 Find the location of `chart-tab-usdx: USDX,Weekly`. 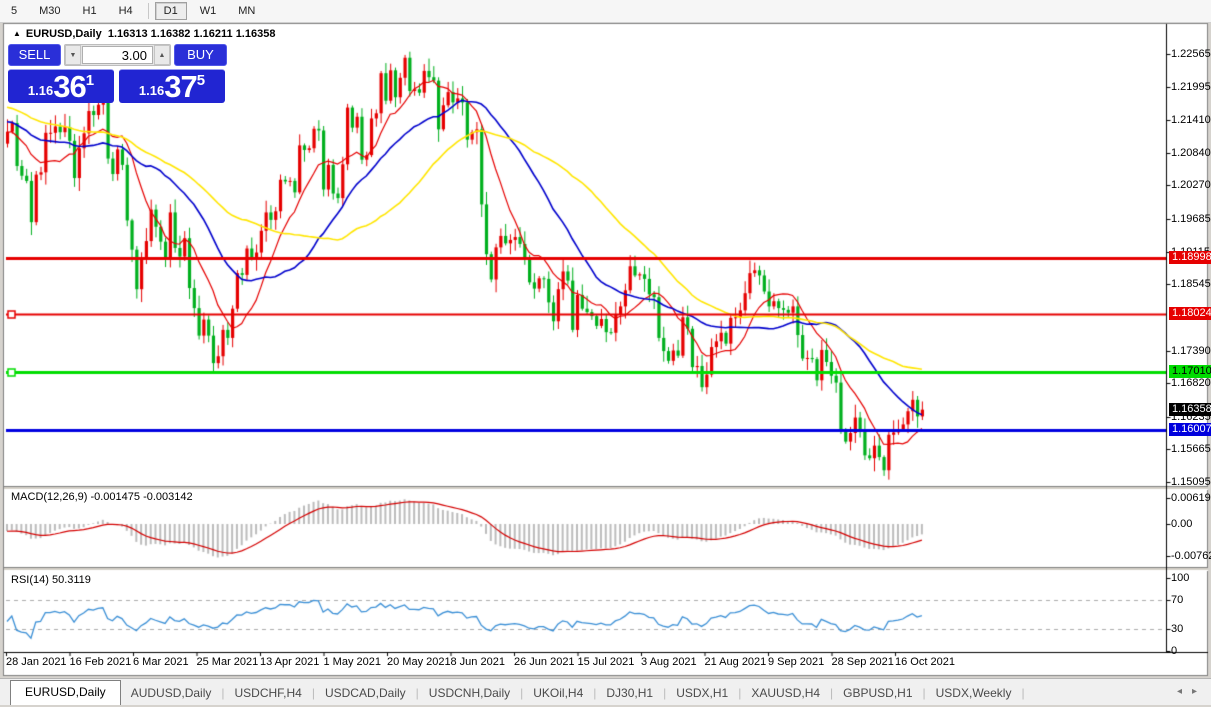

chart-tab-usdx: USDX,Weekly is located at coordinates (973, 693).